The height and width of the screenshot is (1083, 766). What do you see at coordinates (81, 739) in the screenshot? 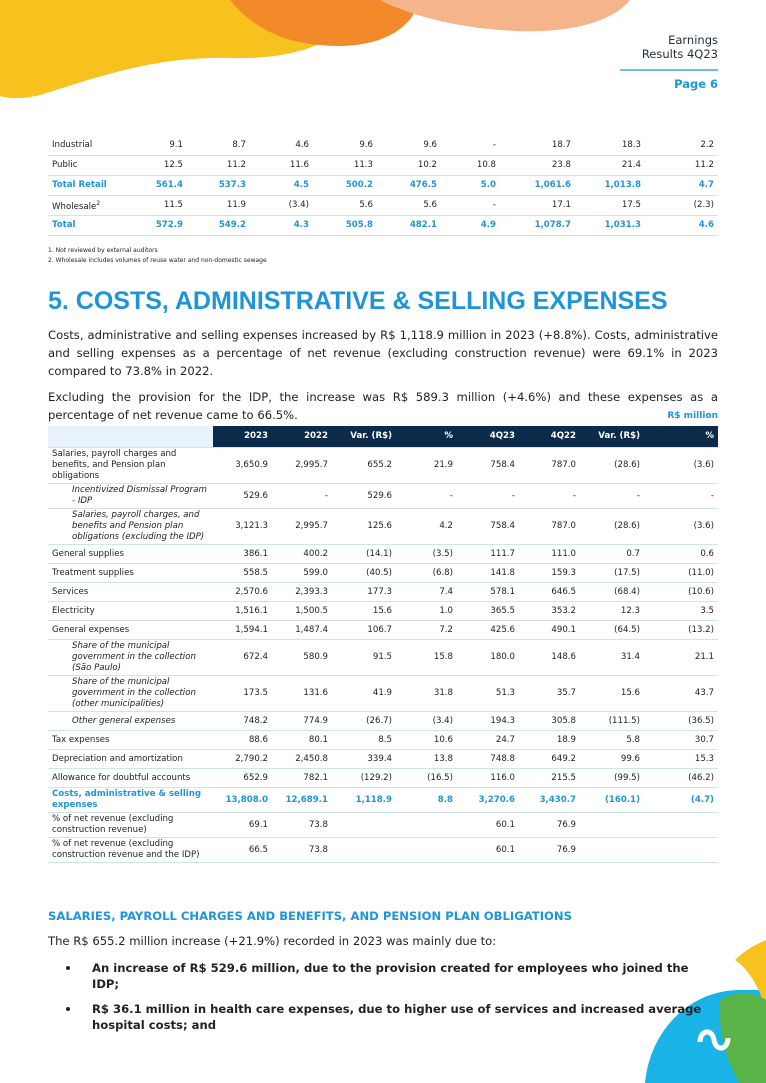
I see `row-label-text: Tax expenses` at bounding box center [81, 739].